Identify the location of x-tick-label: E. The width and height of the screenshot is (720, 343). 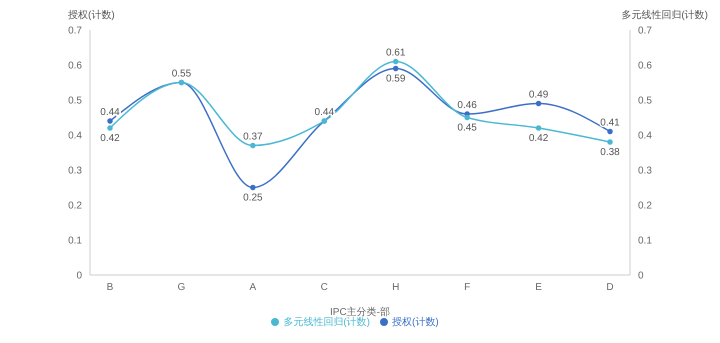
(538, 288).